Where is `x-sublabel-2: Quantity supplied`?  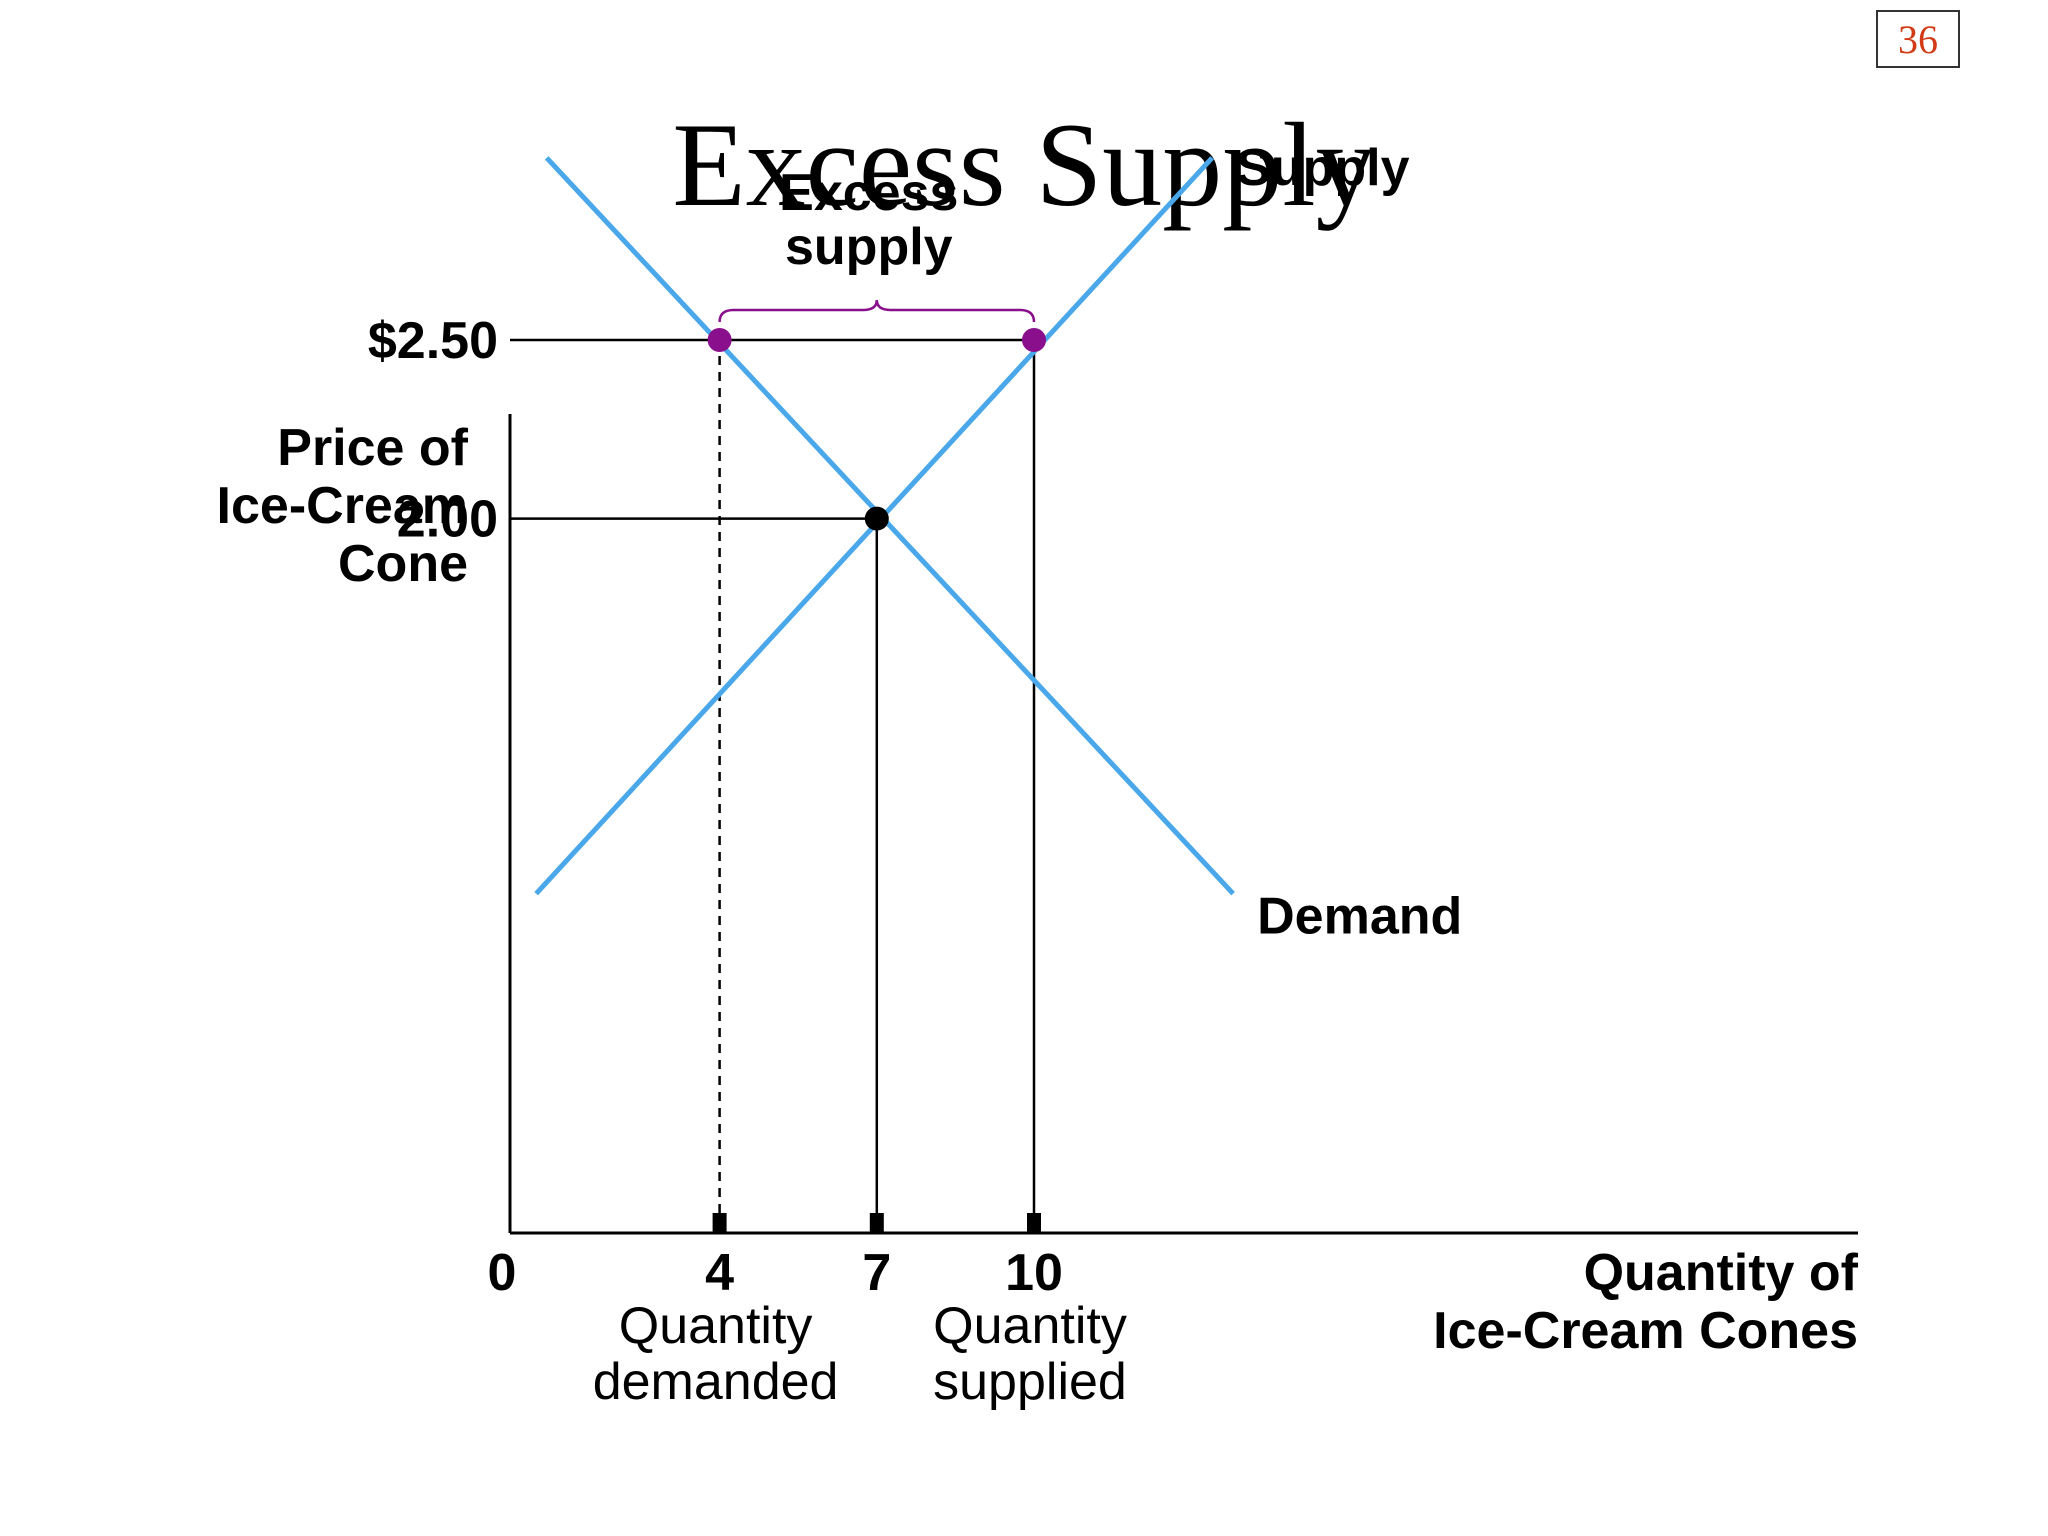 x-sublabel-2: Quantity supplied is located at coordinates (1030, 1354).